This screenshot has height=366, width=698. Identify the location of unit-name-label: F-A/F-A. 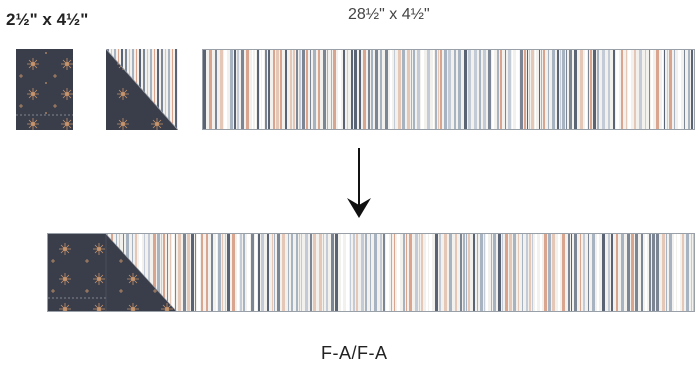
(354, 353).